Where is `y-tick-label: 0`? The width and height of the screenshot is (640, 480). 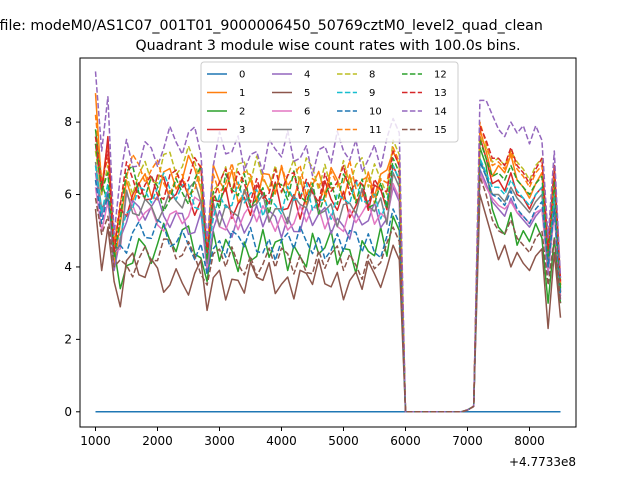 y-tick-label: 0 is located at coordinates (68, 412).